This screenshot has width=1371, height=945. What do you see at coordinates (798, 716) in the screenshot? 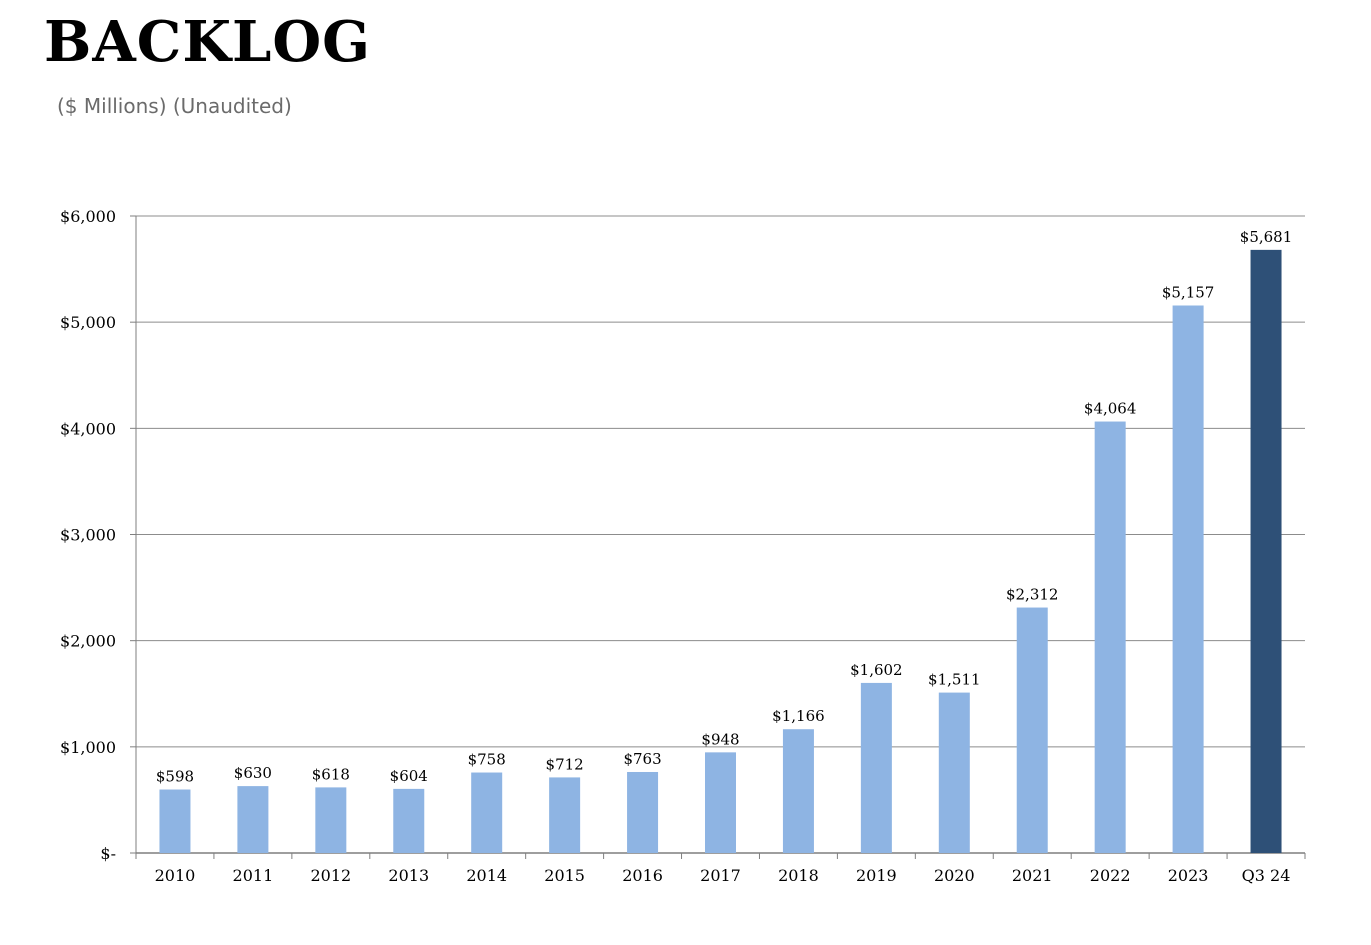
I see `data-label: $1,166` at bounding box center [798, 716].